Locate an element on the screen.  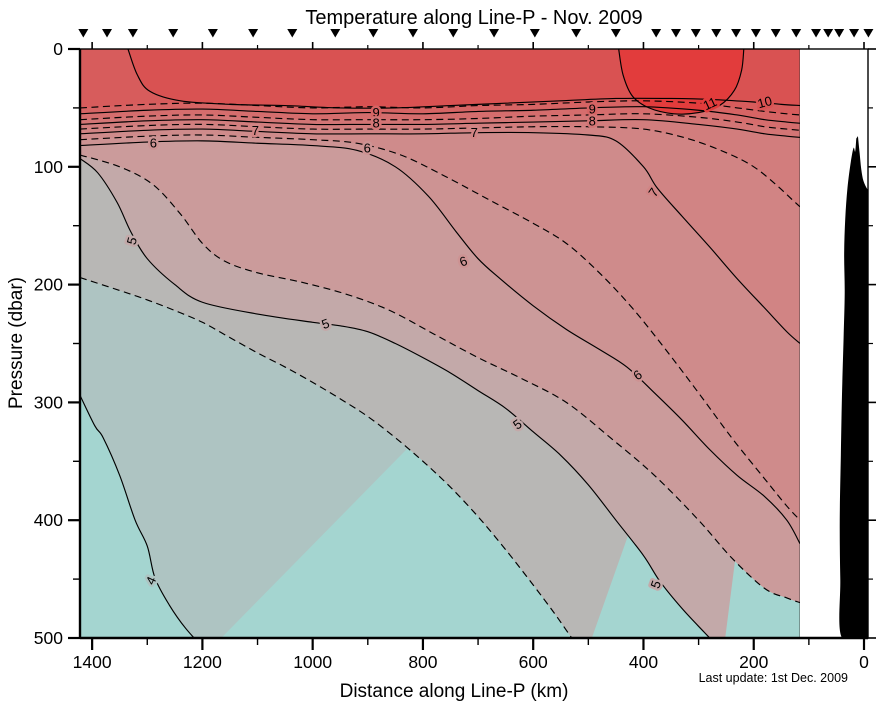
y-tick-label: 200 is located at coordinates (48, 285).